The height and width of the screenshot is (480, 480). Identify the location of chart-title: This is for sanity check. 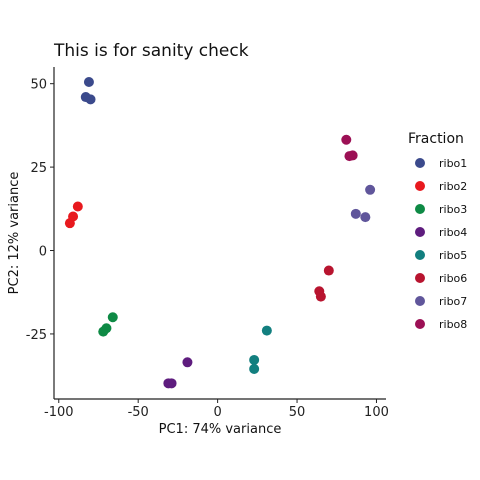
(151, 51).